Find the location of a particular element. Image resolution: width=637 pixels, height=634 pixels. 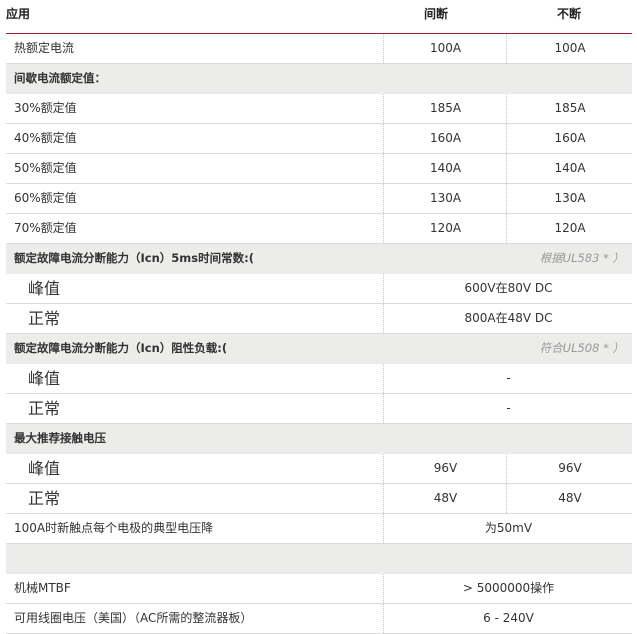

table-row: 可用线圈电压（美国）（AC所需的整流器板） 6 - 240V is located at coordinates (319, 619).